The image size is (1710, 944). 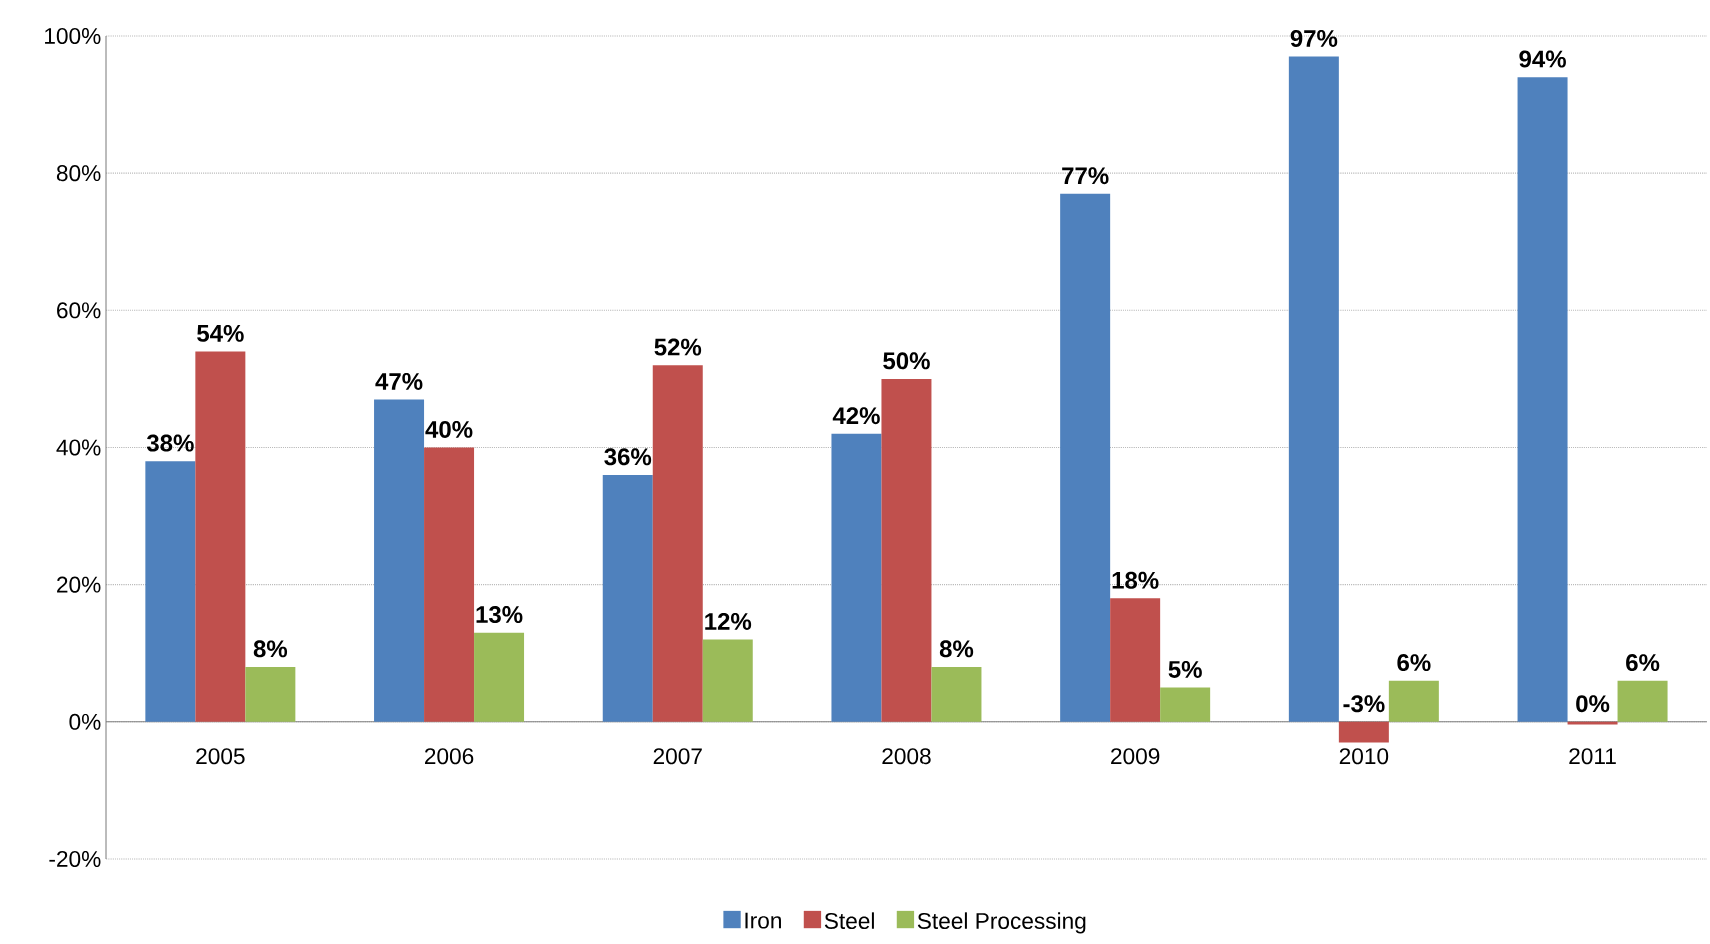 What do you see at coordinates (220, 756) in the screenshot?
I see `x-tick-label: 2005` at bounding box center [220, 756].